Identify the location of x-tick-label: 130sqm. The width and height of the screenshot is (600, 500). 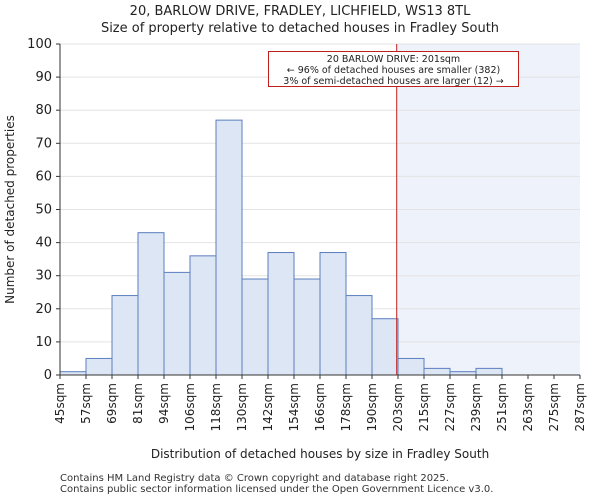
(242, 407).